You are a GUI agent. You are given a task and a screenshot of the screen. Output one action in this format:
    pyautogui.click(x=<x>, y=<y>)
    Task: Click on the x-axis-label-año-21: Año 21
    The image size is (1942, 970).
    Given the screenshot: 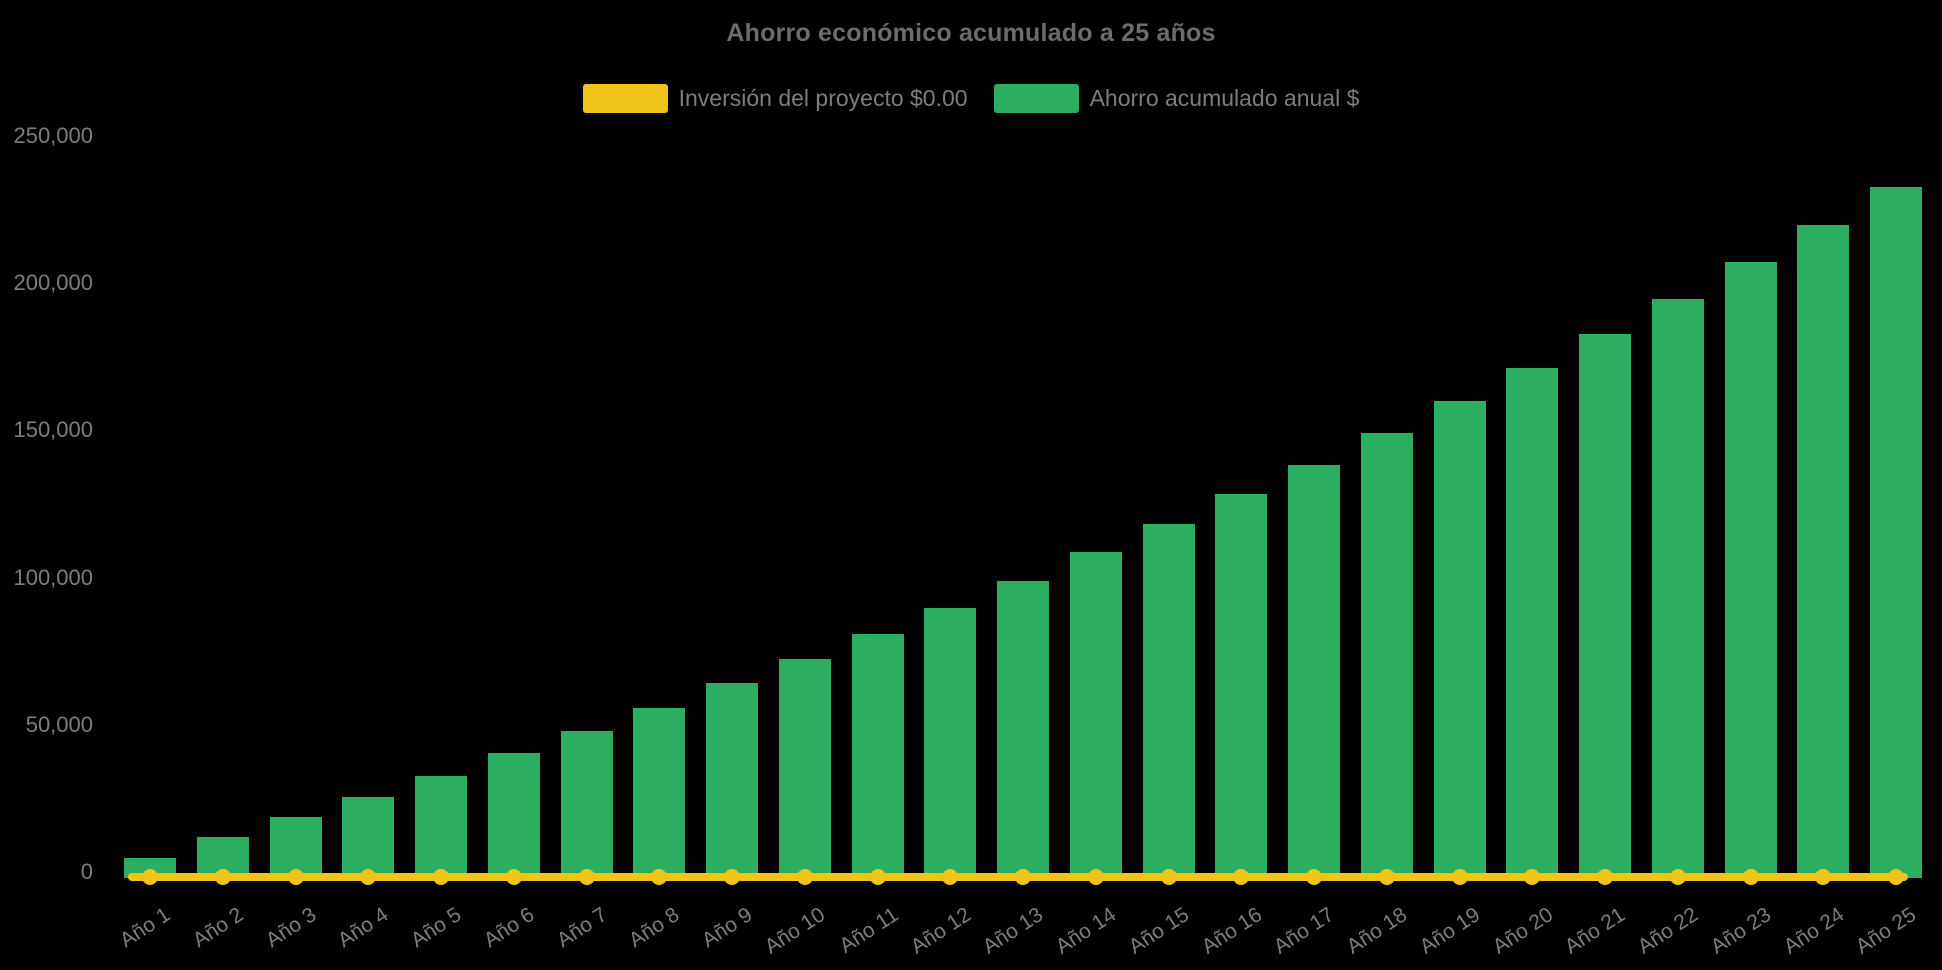 What is the action you would take?
    pyautogui.click(x=1595, y=931)
    